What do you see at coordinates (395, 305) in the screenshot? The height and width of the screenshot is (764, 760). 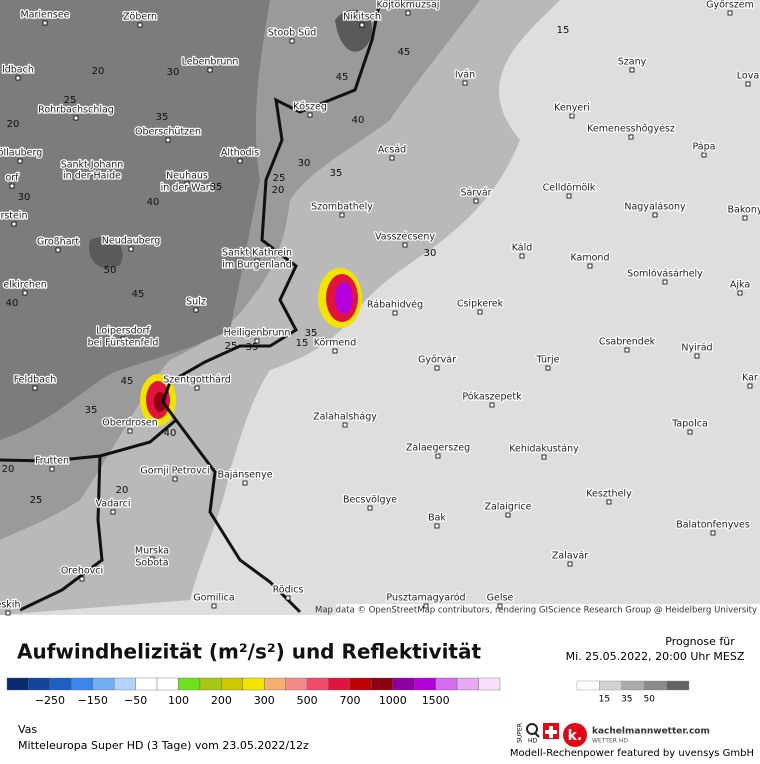 I see `place-label: Rábahidvég` at bounding box center [395, 305].